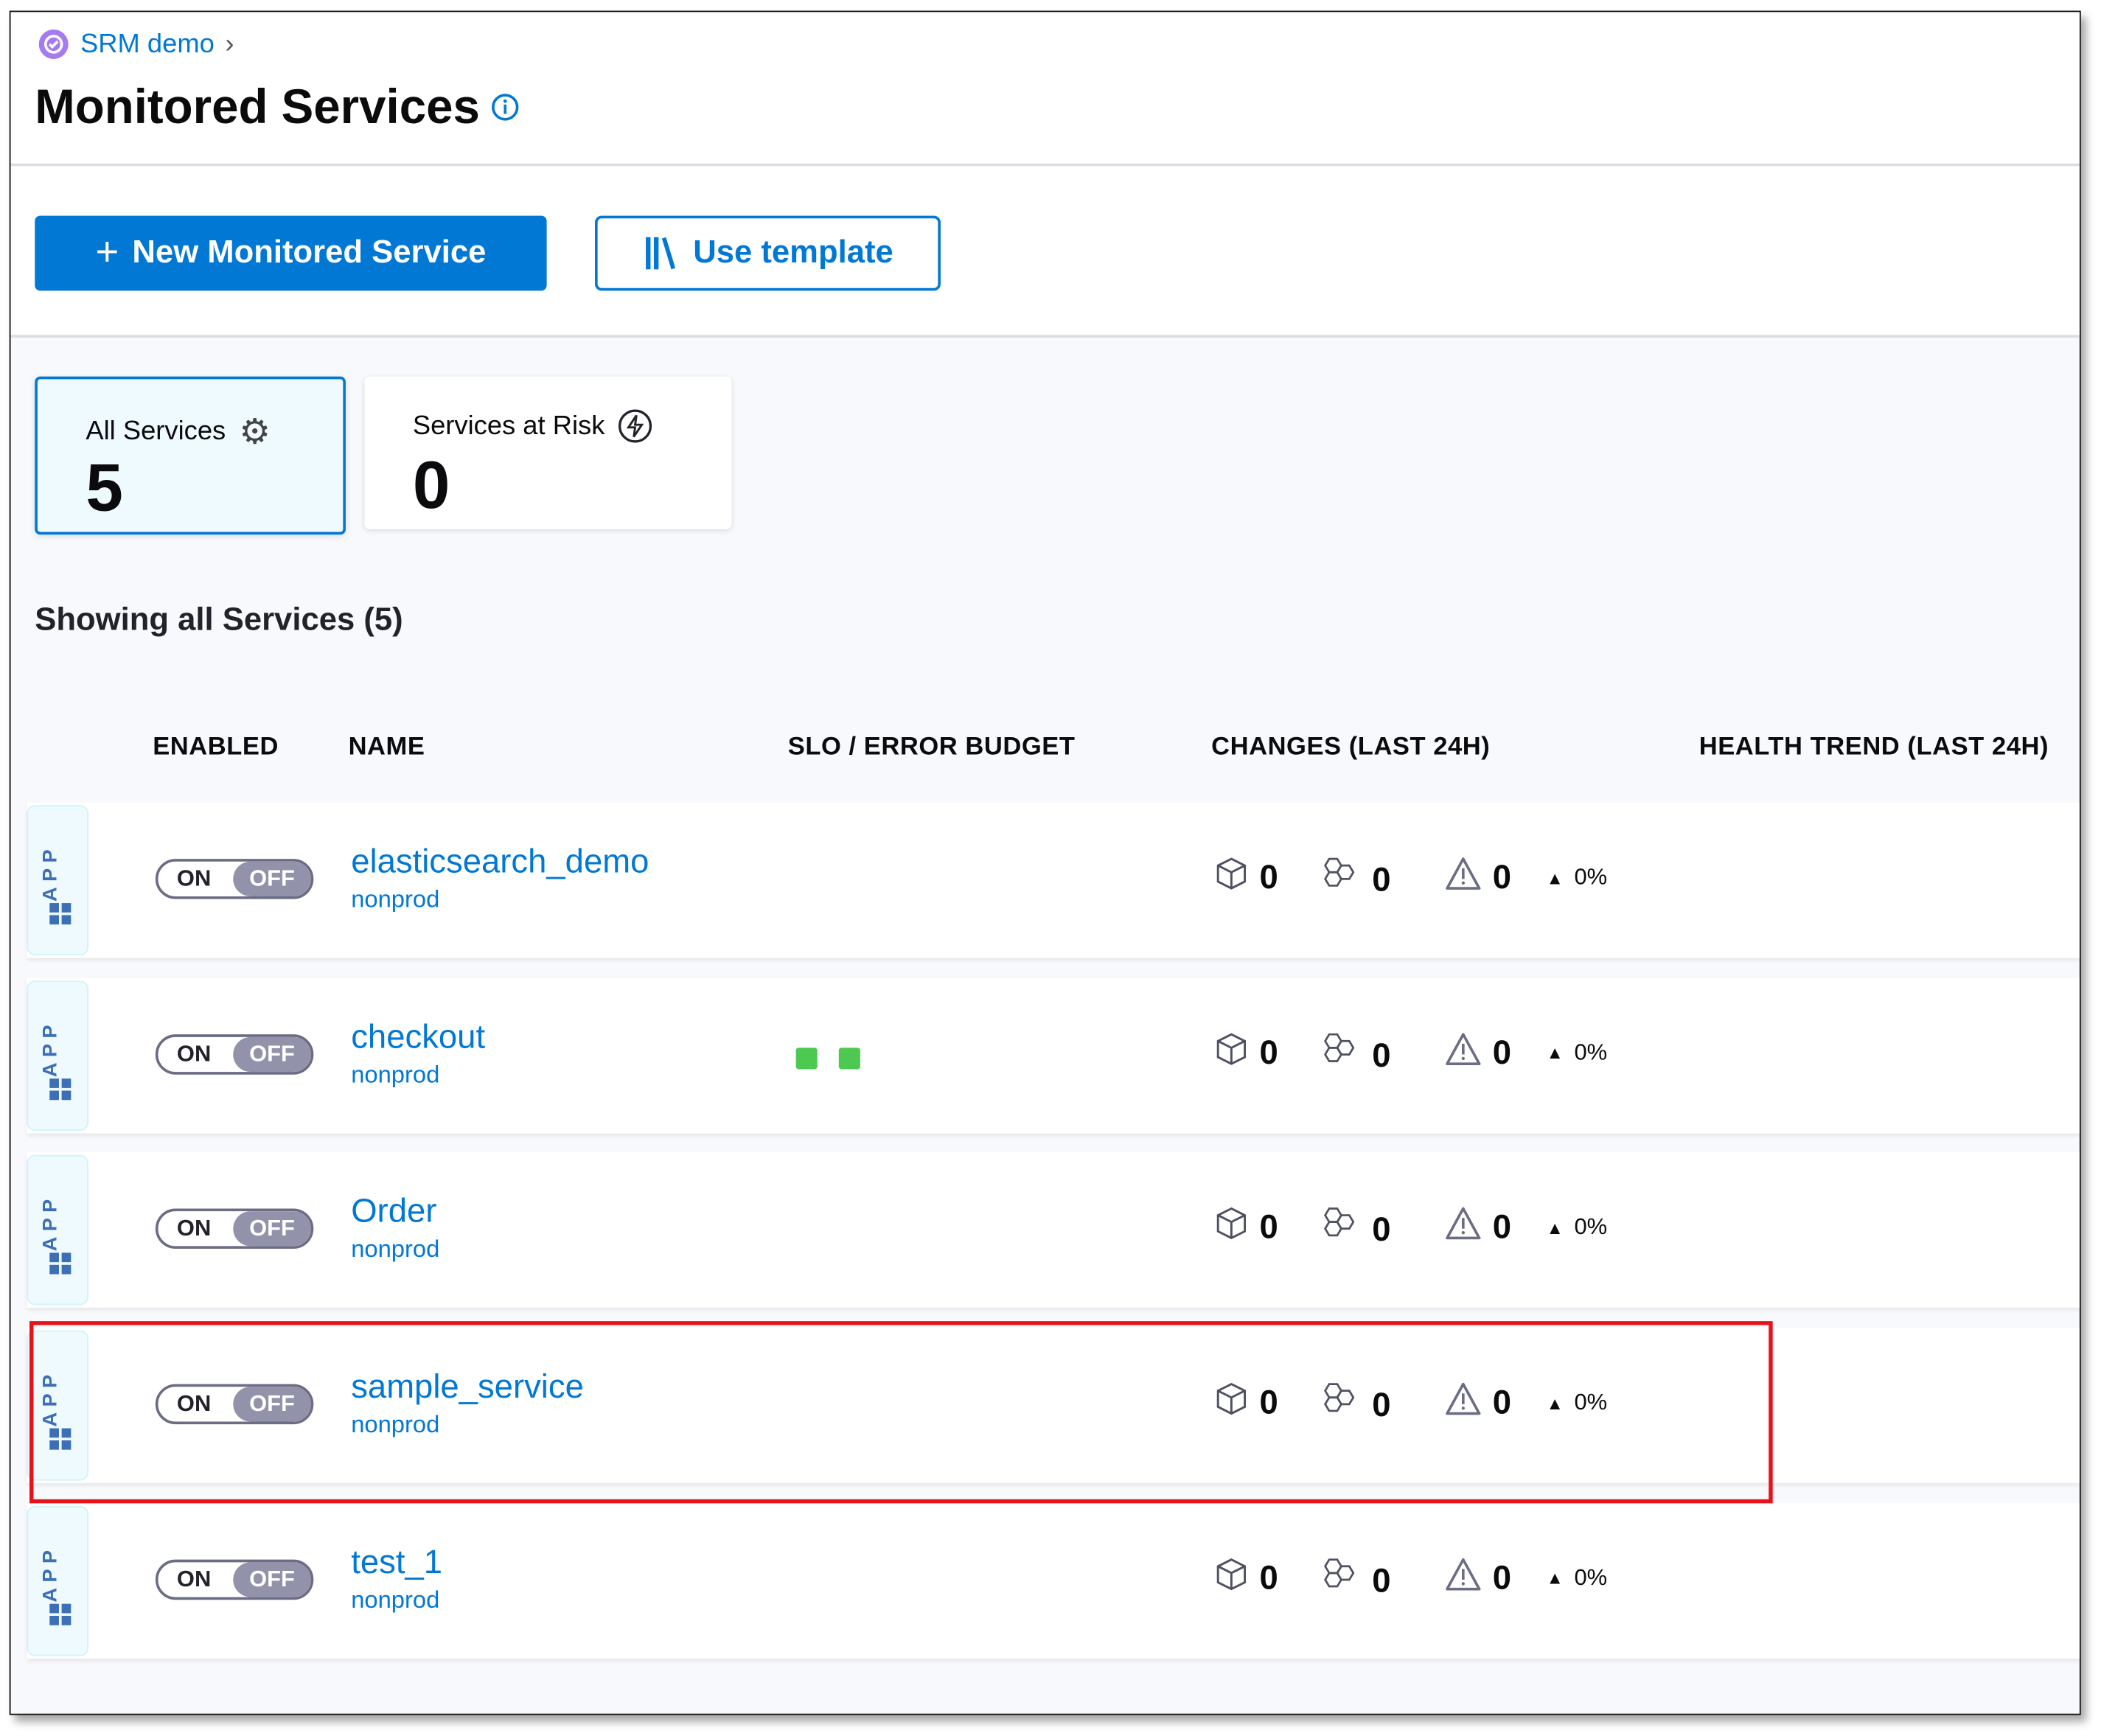  What do you see at coordinates (500, 862) in the screenshot?
I see `service-name-link: elasticsearch_demo` at bounding box center [500, 862].